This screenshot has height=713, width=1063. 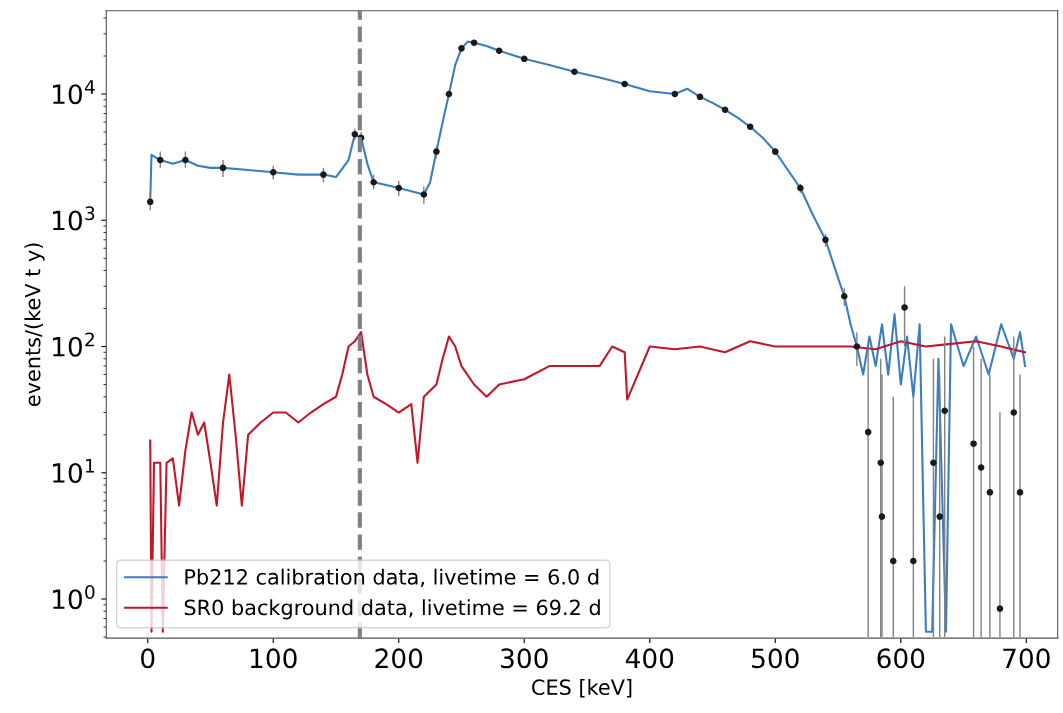 What do you see at coordinates (148, 658) in the screenshot?
I see `x-tick-label: 0` at bounding box center [148, 658].